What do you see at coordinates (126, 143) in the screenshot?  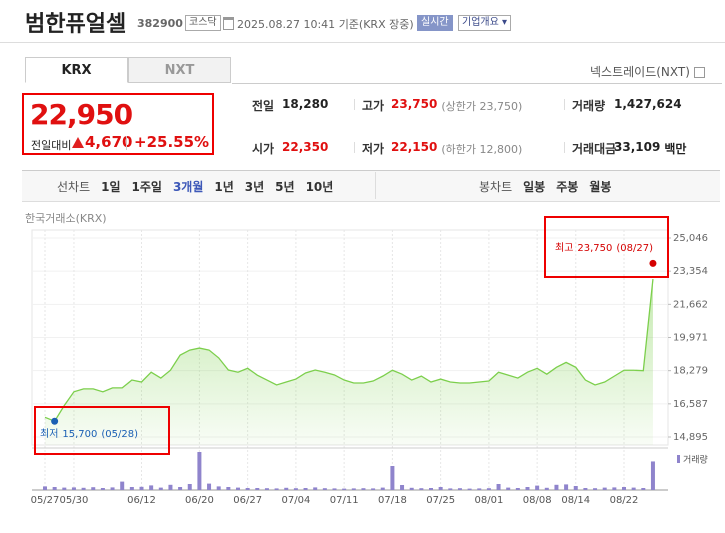 I see `separator` at bounding box center [126, 143].